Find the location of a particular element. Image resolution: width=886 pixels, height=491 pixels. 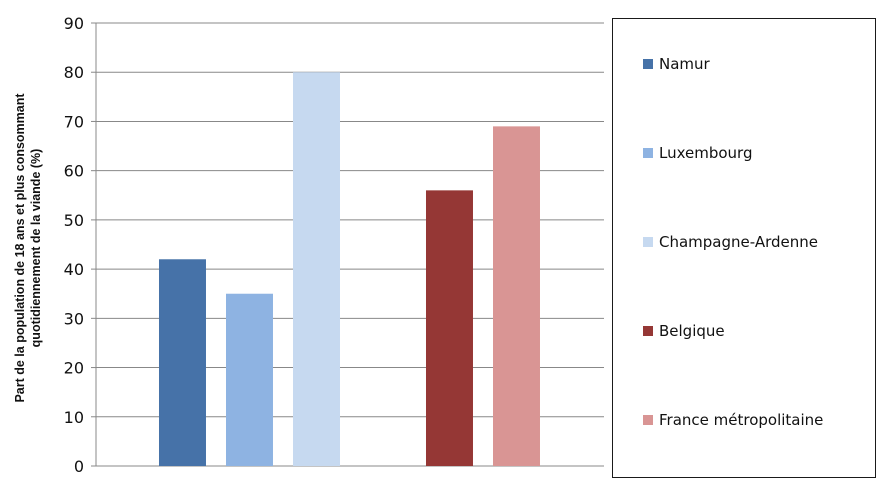

legend-swatch-luxembourg is located at coordinates (648, 153).